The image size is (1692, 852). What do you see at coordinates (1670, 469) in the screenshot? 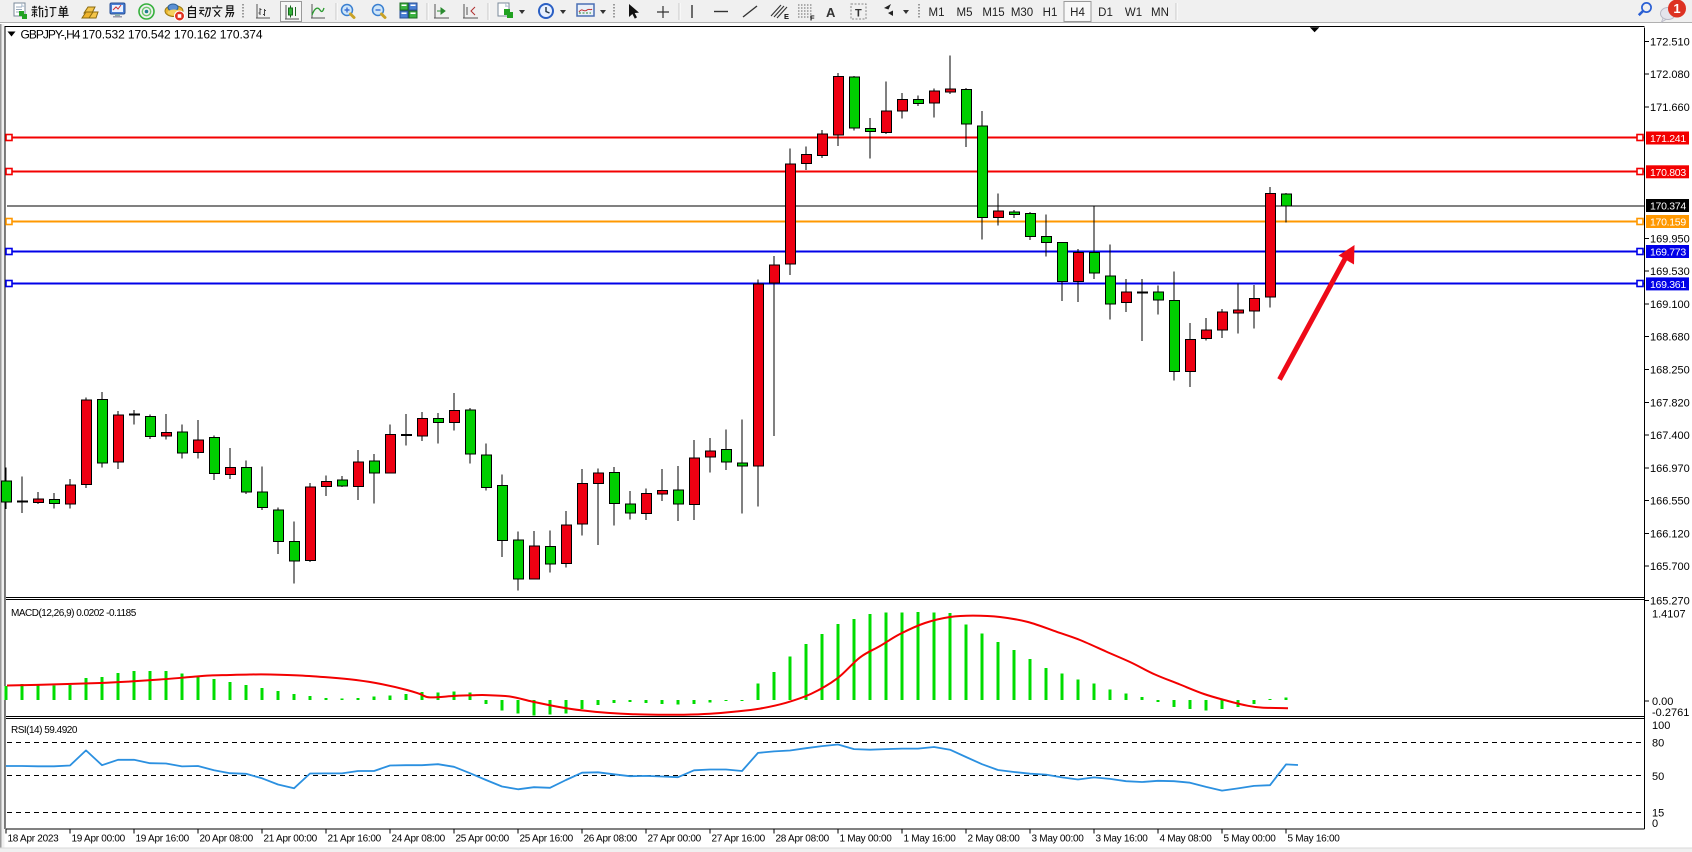
I see `svg-text: 166.970` at bounding box center [1670, 469].